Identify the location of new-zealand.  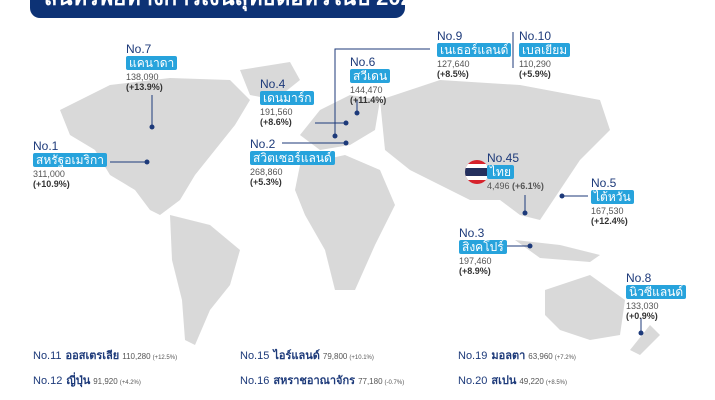
(645, 340).